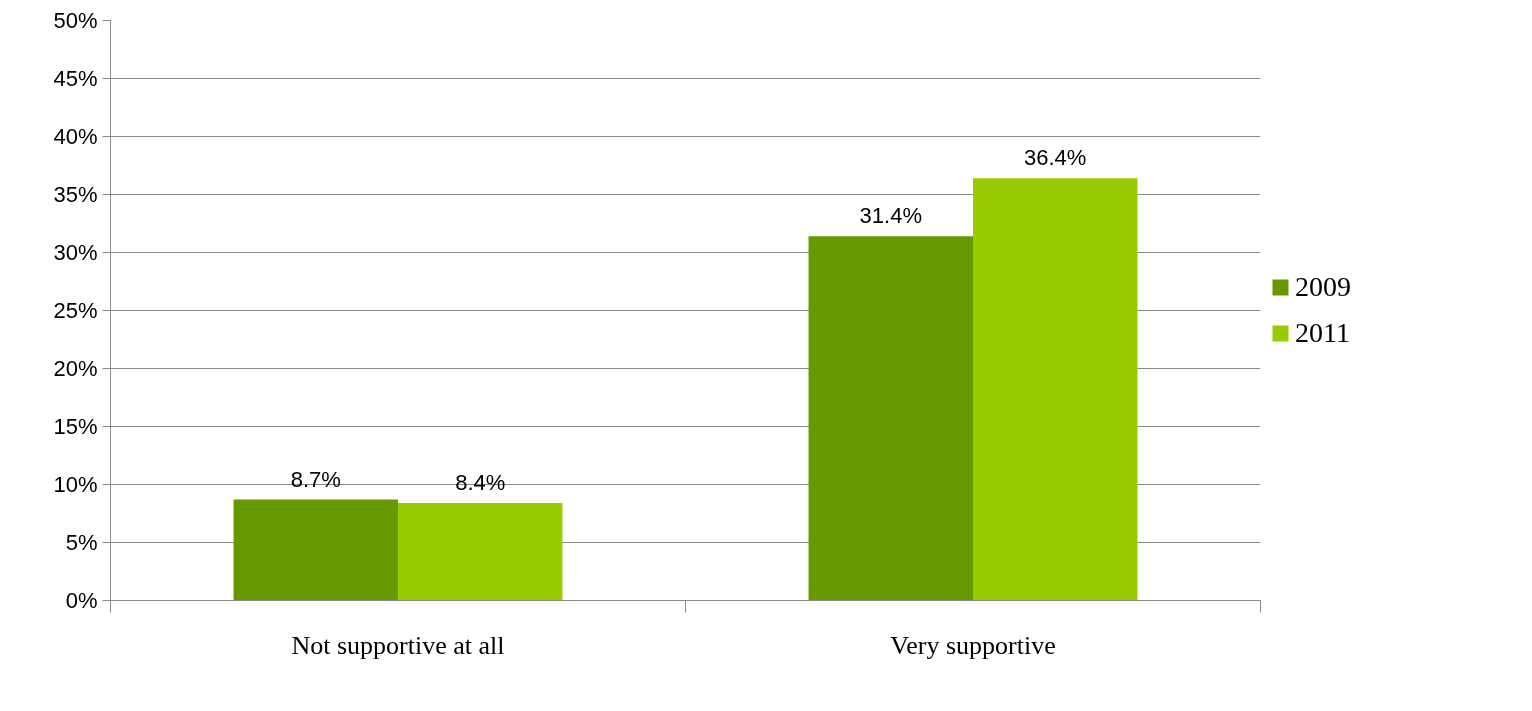 The image size is (1532, 711). What do you see at coordinates (1322, 333) in the screenshot?
I see `legend-label: 2011` at bounding box center [1322, 333].